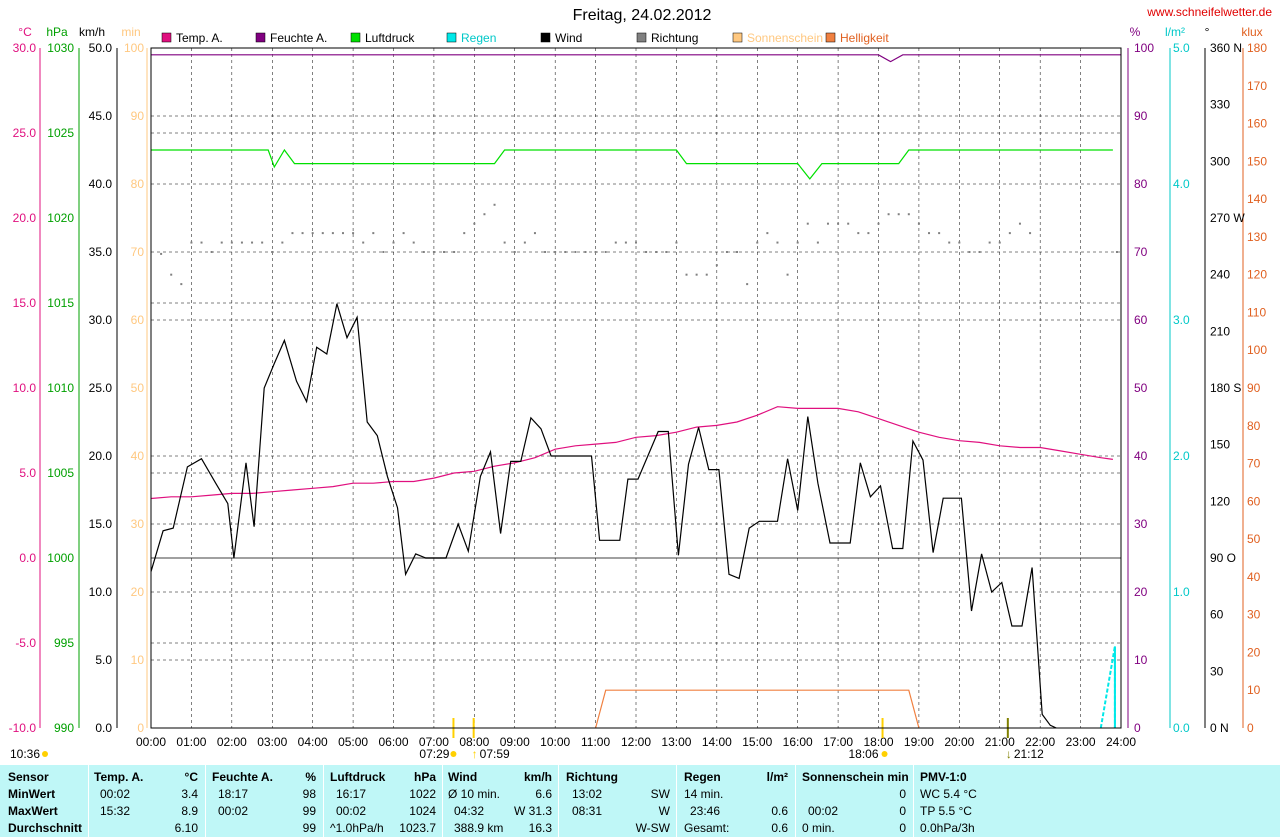 This screenshot has width=1280, height=837. Describe the element at coordinates (101, 524) in the screenshot. I see `wind-tick-7: 15.0` at that location.